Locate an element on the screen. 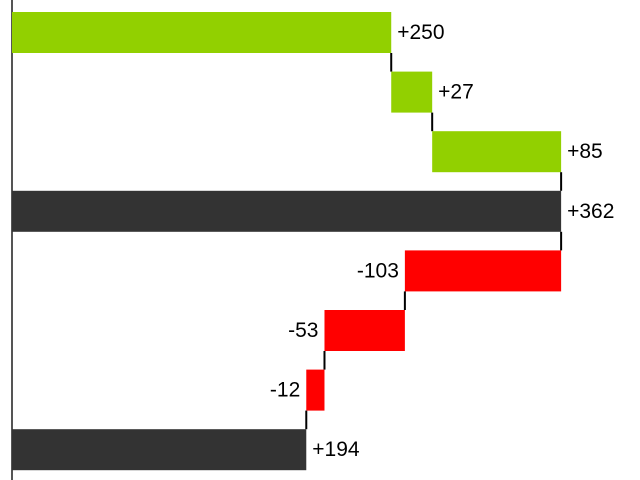 This screenshot has width=640, height=480. value-label: -103 is located at coordinates (378, 270).